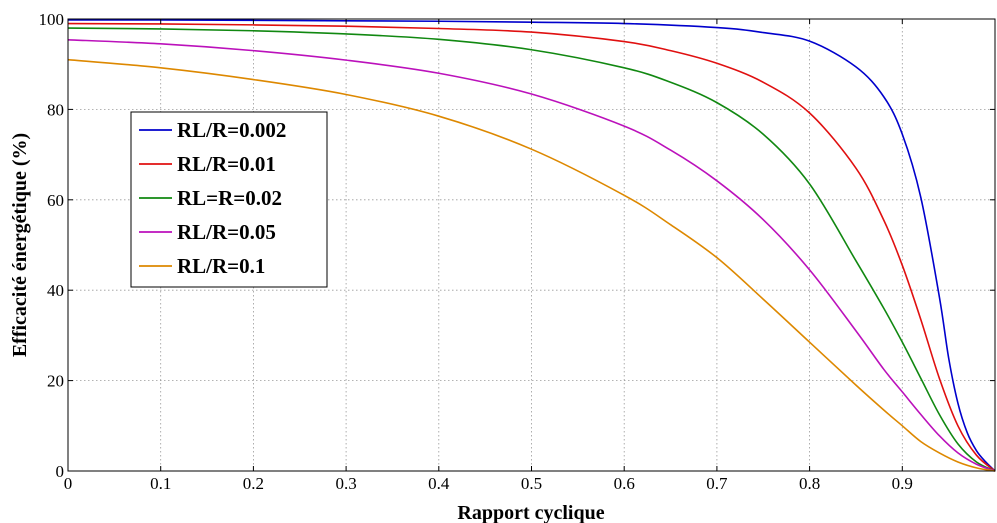 This screenshot has width=997, height=523. I want to click on x-tick-label: 0.4, so click(439, 483).